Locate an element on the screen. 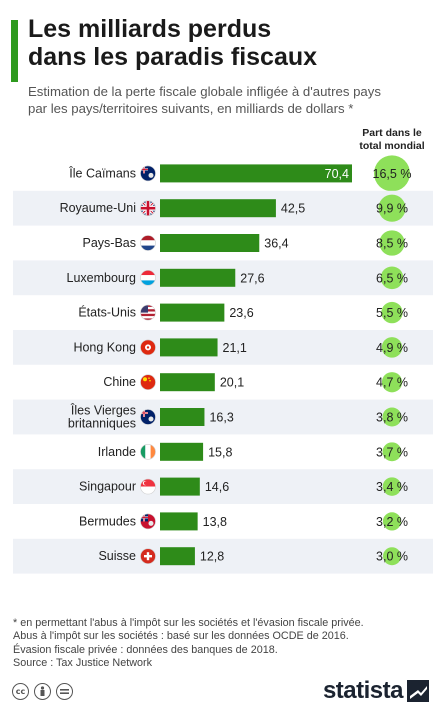 This screenshot has width=439, height=719. value-label: 23,6 is located at coordinates (241, 313).